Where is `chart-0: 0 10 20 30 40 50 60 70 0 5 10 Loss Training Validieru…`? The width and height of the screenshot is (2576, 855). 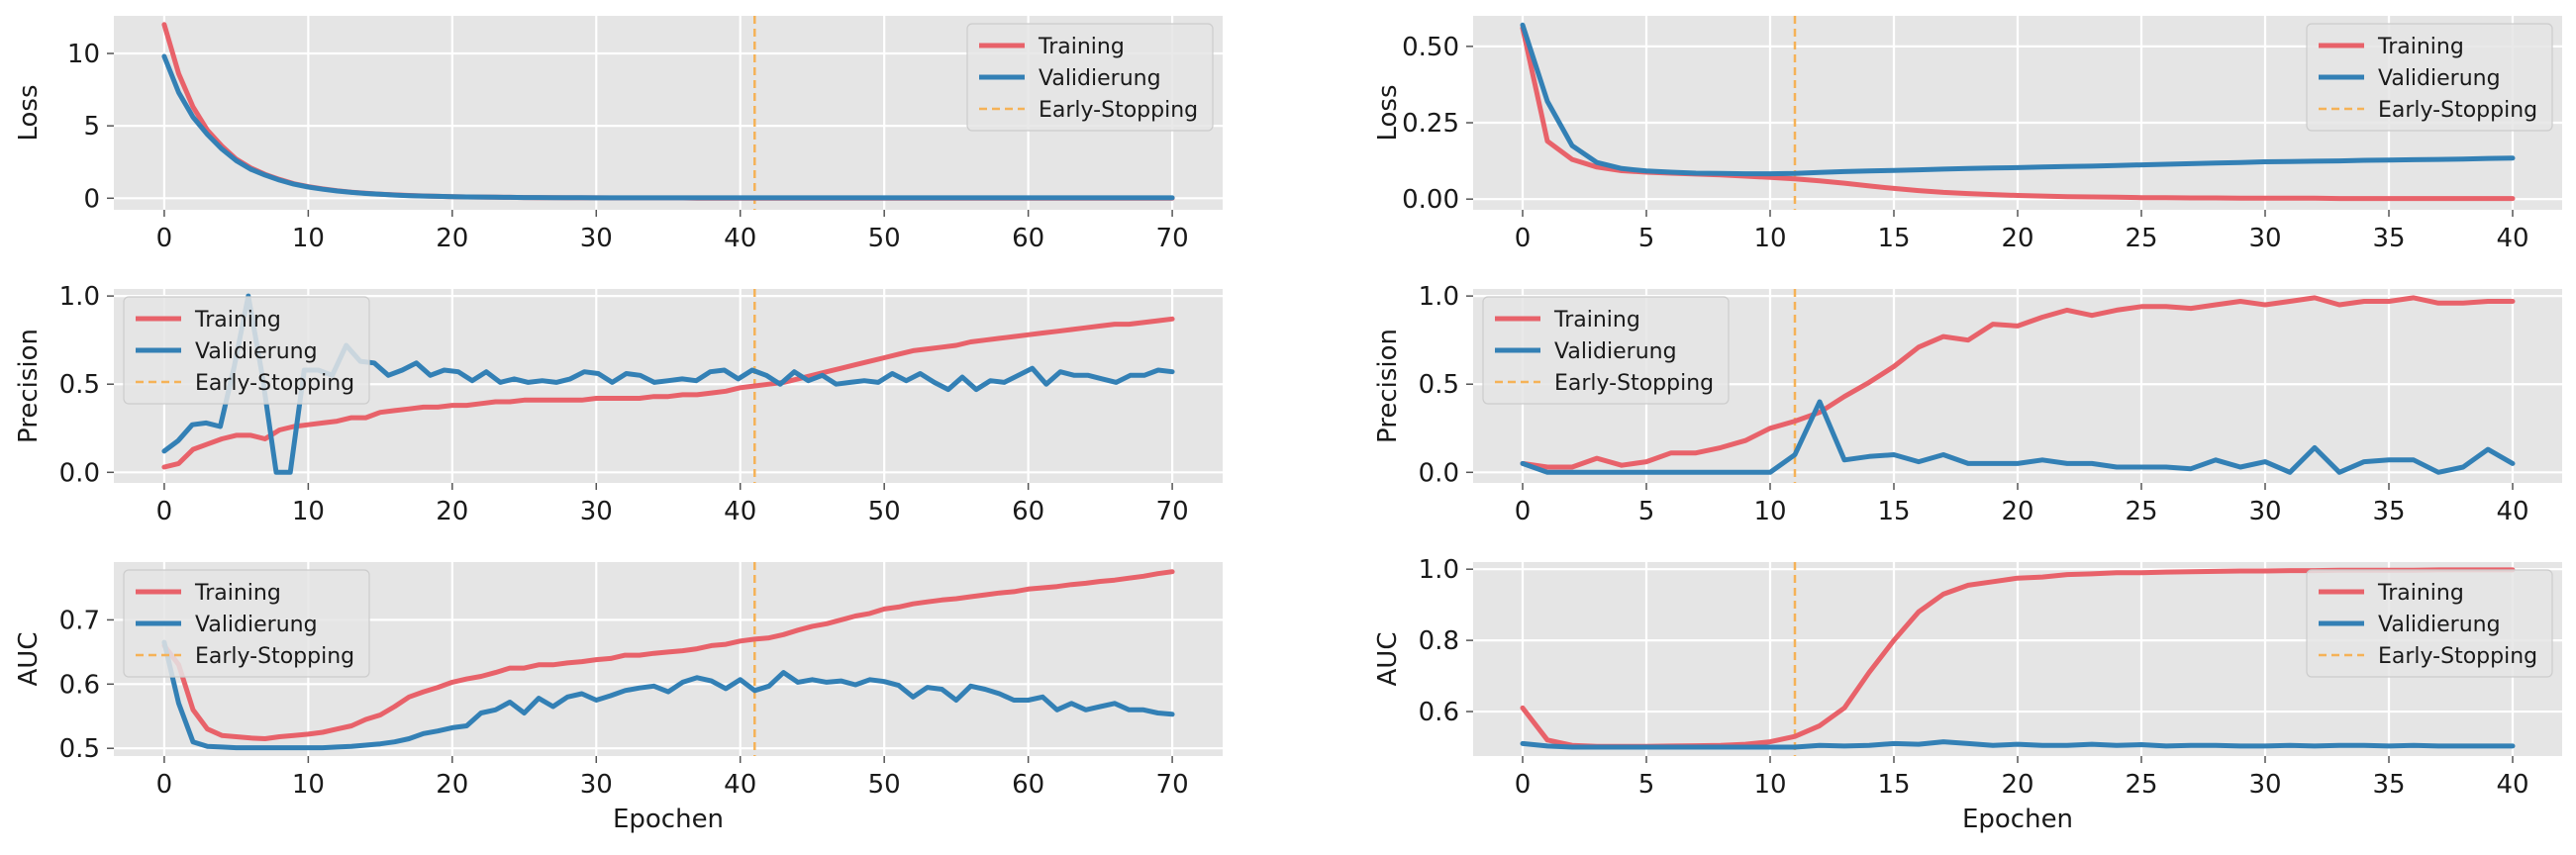 chart-0: 0 10 20 30 40 50 60 70 0 5 10 Loss Training Validieru… is located at coordinates (619, 134).